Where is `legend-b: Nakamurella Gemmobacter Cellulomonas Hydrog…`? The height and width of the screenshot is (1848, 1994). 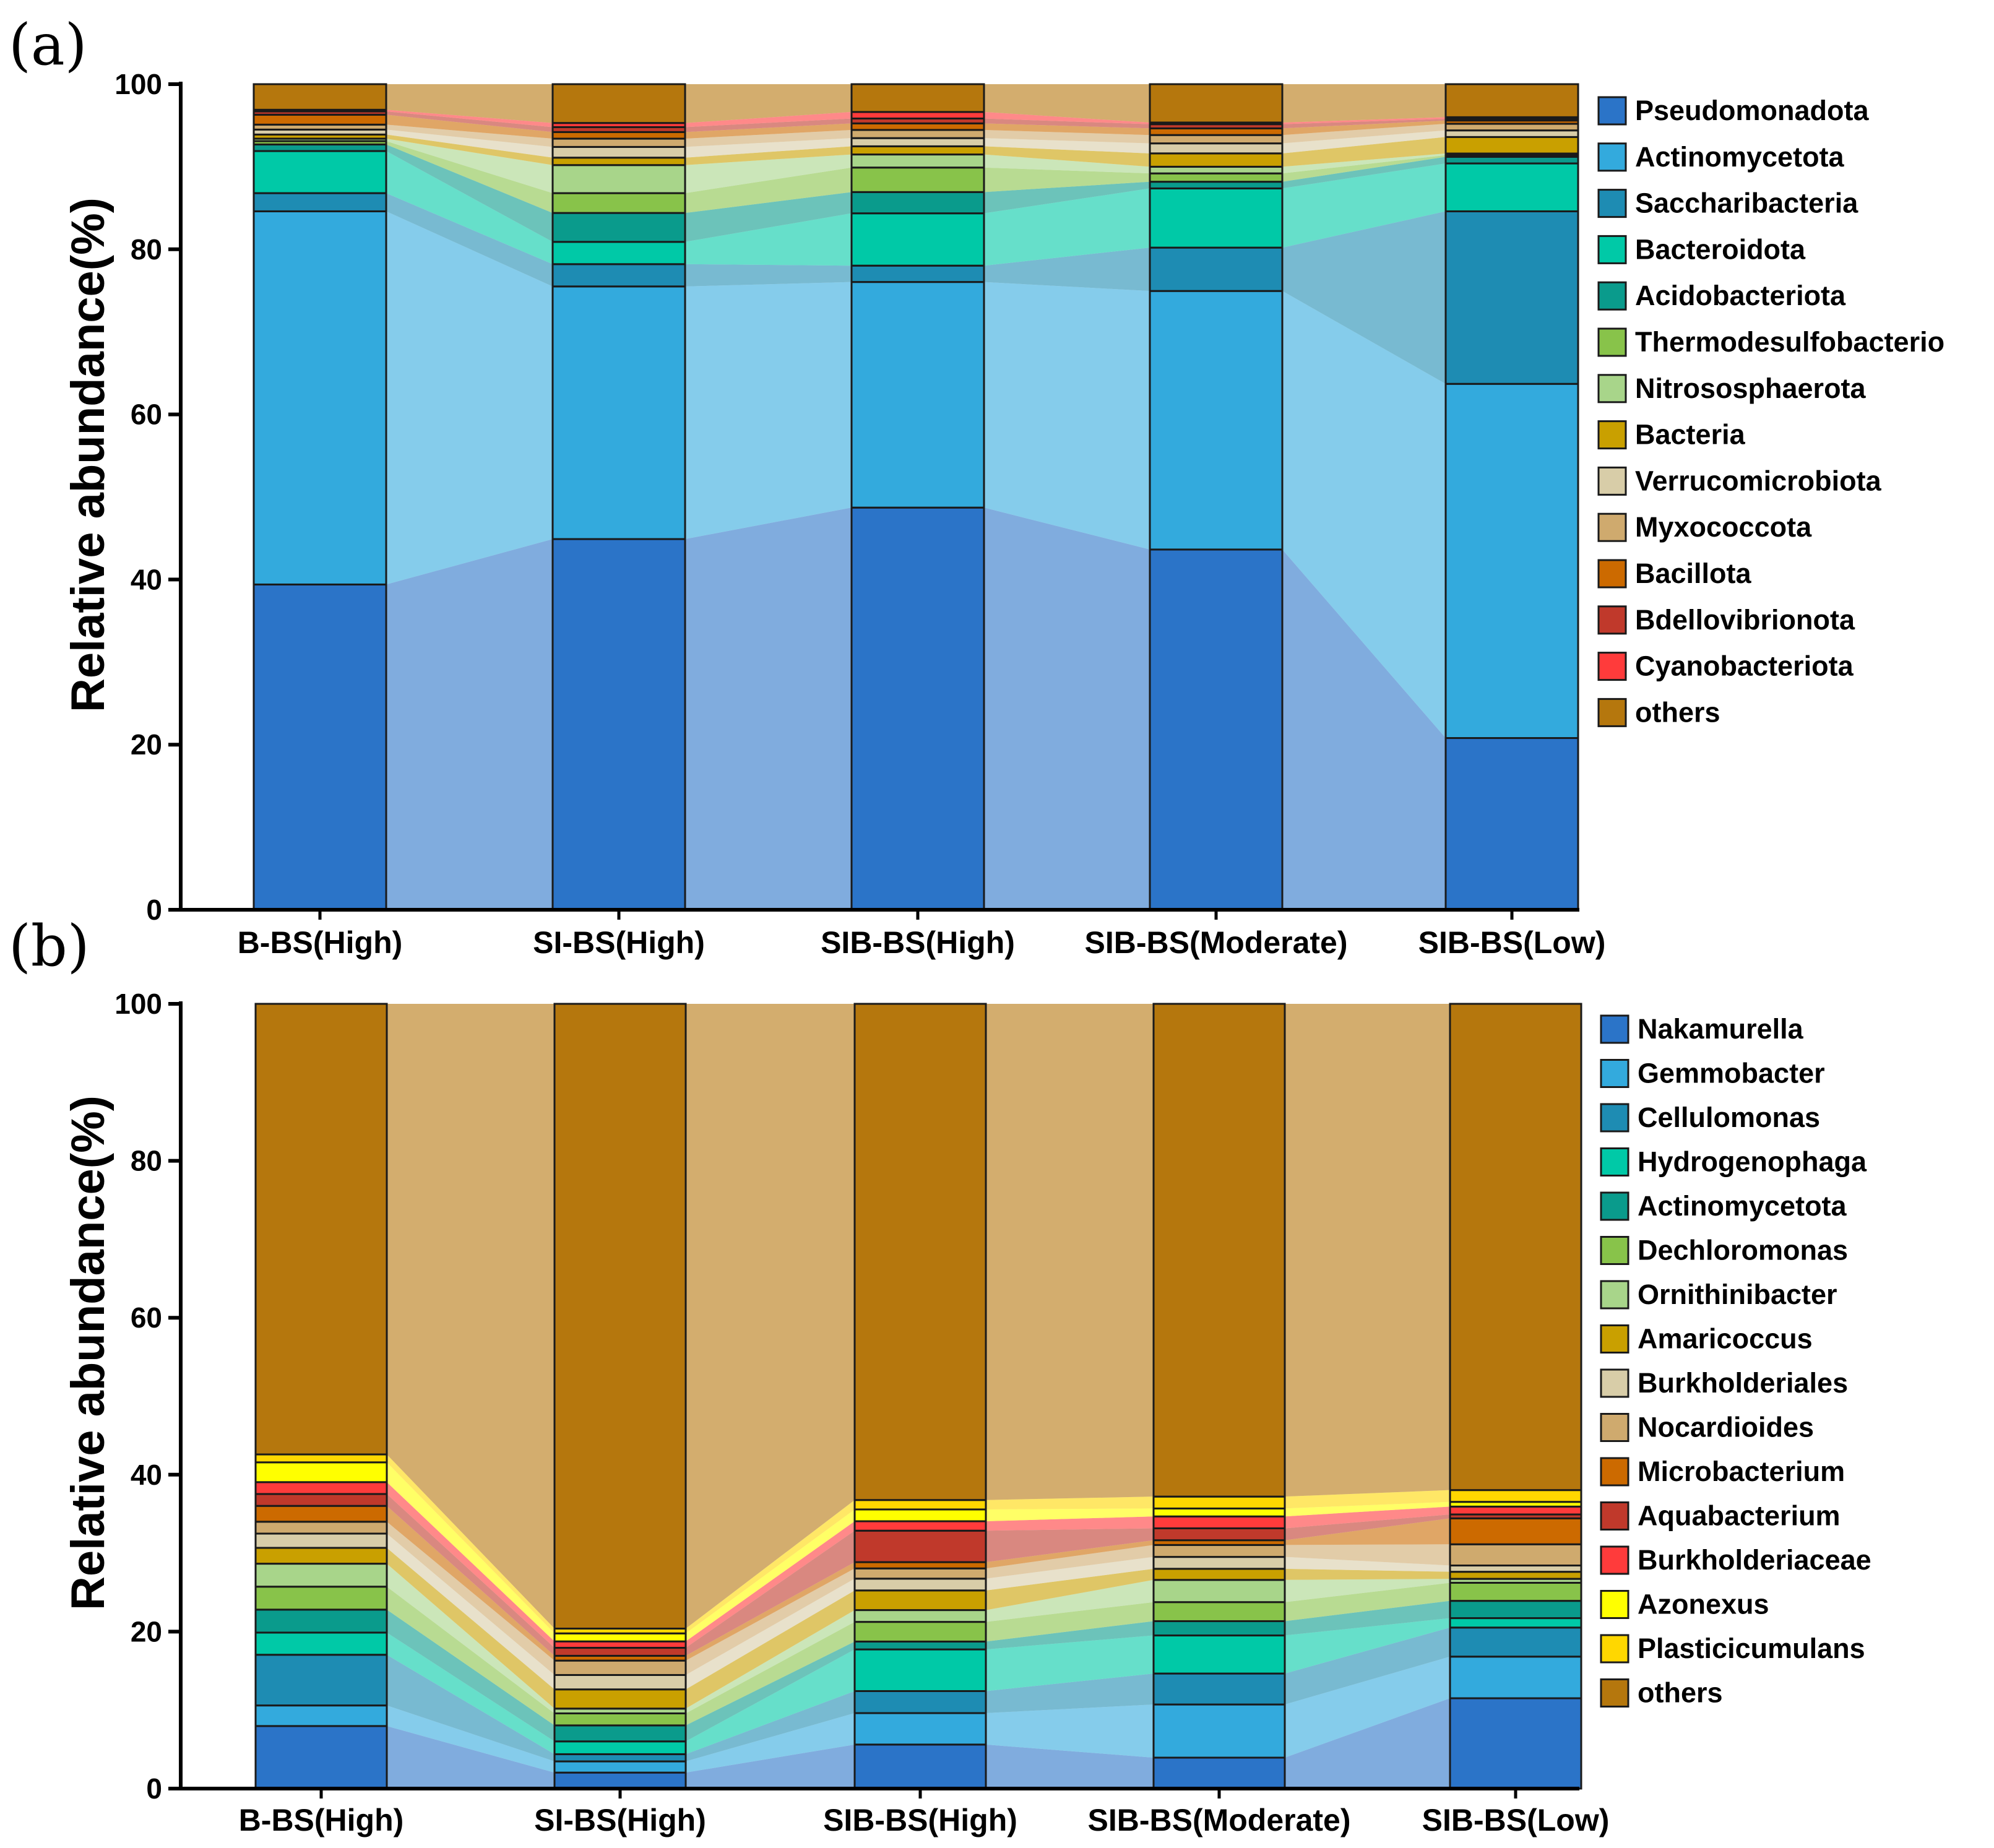 legend-b: Nakamurella Gemmobacter Cellulomonas Hydrog… is located at coordinates (1735, 1361).